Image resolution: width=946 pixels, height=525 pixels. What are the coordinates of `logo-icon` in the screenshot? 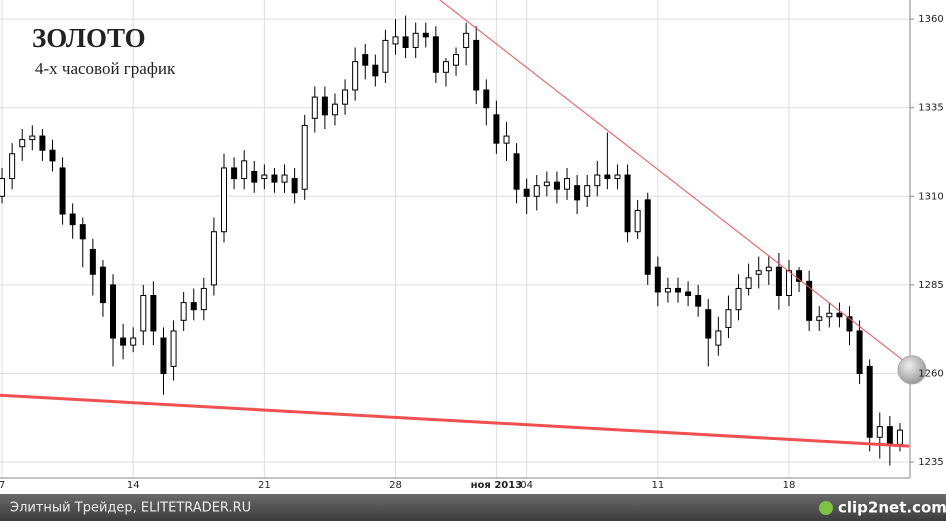 It's located at (826, 508).